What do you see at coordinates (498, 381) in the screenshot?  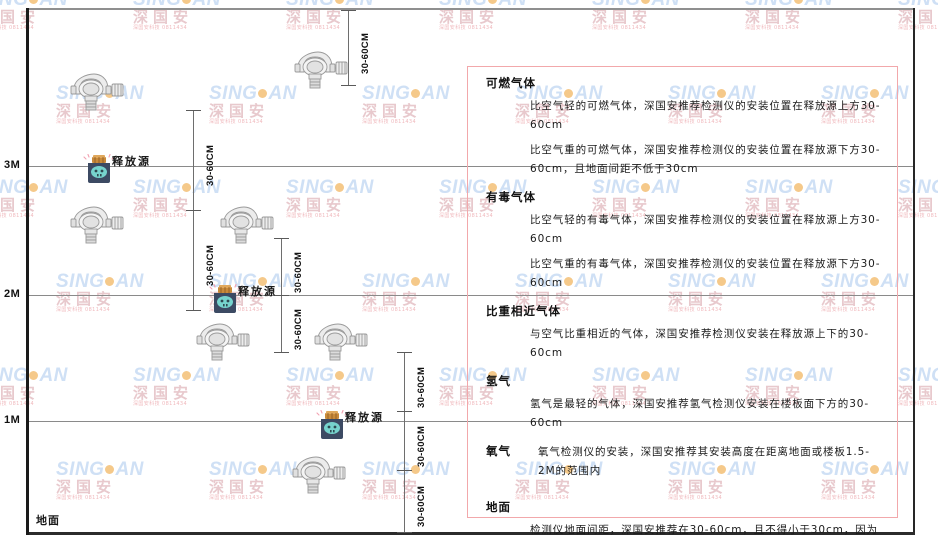 I see `section-heading: 氢气` at bounding box center [498, 381].